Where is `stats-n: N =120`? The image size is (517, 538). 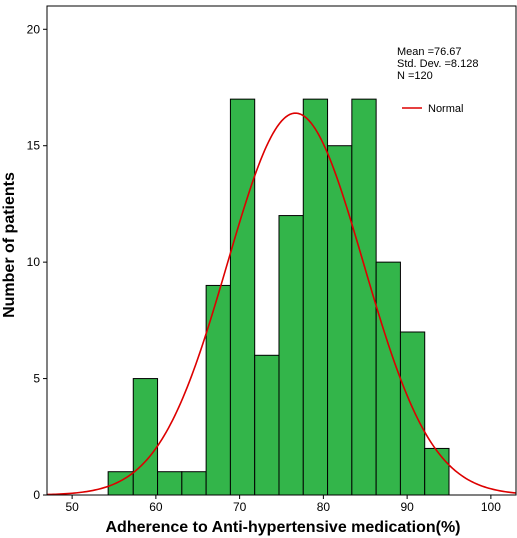 stats-n: N =120 is located at coordinates (415, 76).